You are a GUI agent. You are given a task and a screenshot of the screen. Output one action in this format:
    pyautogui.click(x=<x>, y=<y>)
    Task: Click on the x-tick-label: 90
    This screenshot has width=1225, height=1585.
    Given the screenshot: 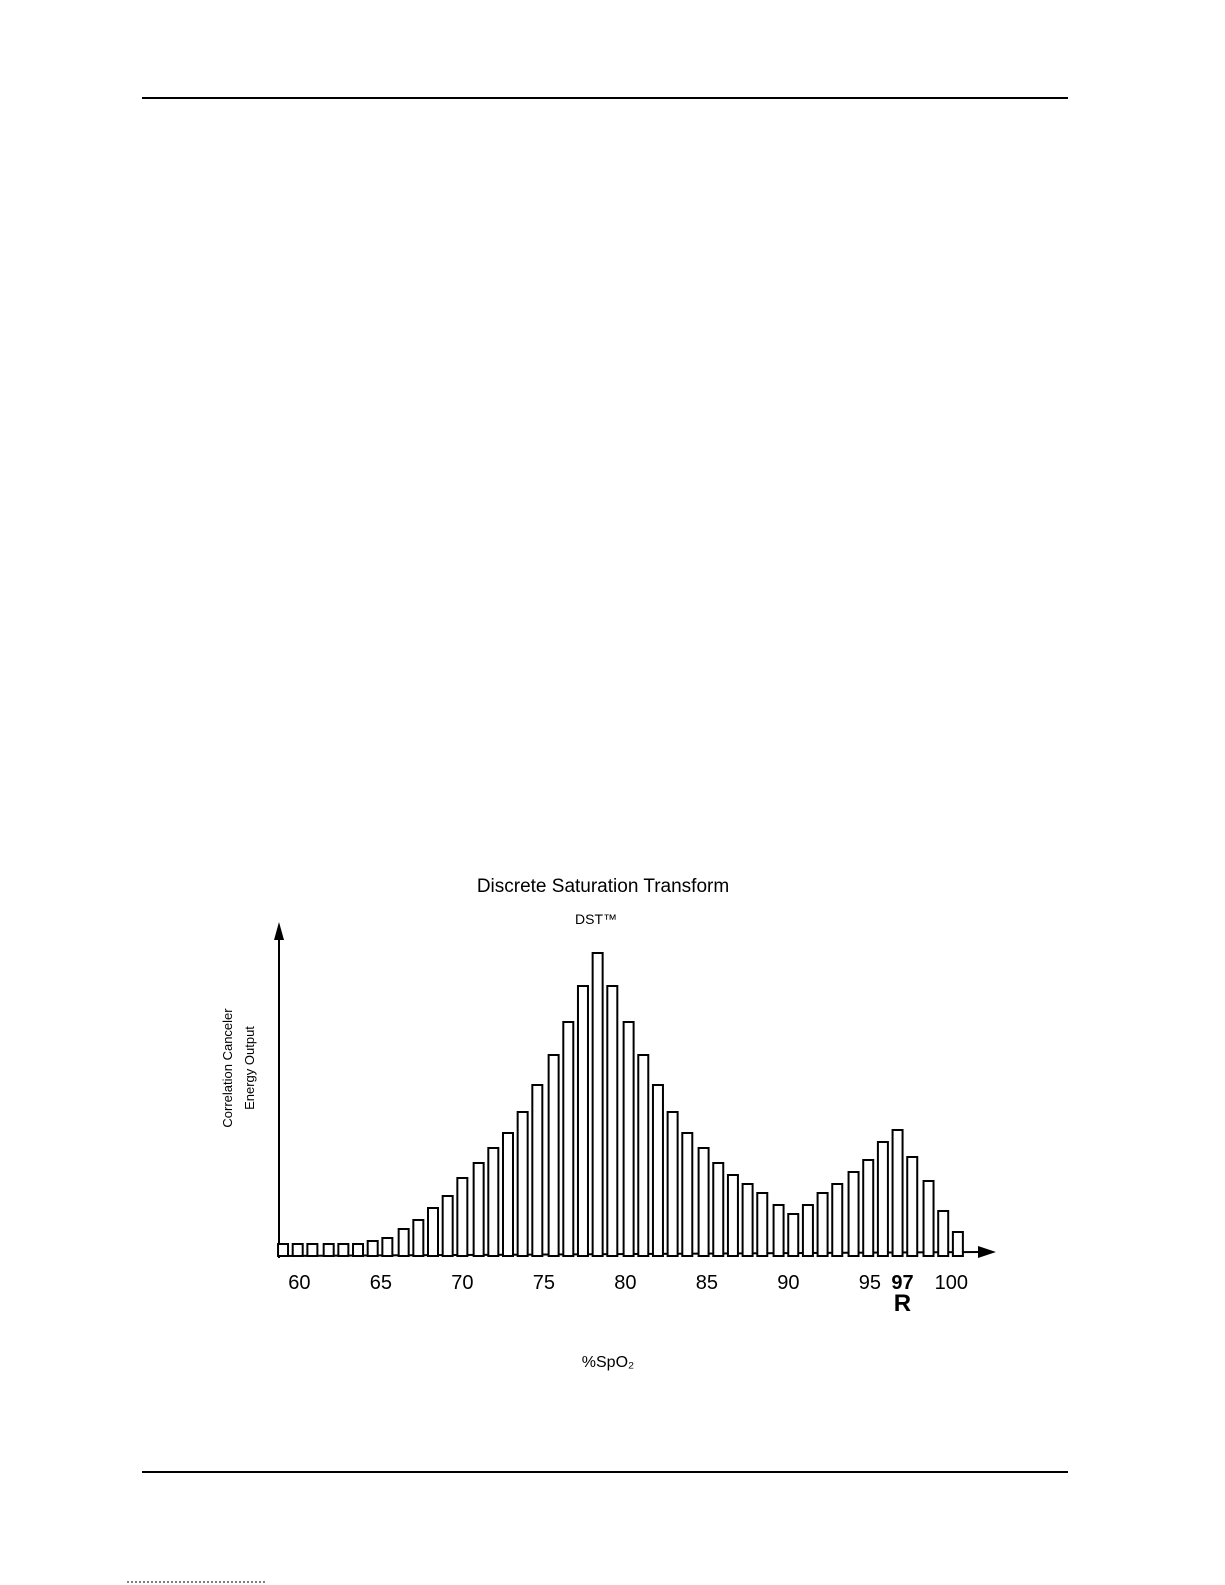 What is the action you would take?
    pyautogui.click(x=788, y=1283)
    